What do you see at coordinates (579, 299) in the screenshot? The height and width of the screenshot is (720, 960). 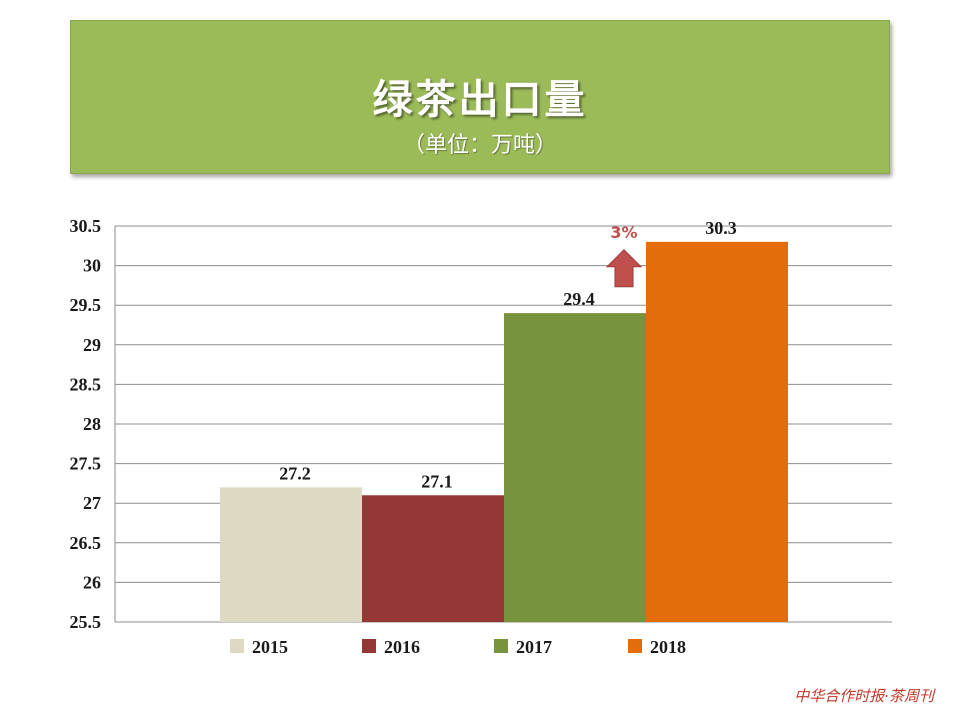 I see `data-label-2017: 29.4` at bounding box center [579, 299].